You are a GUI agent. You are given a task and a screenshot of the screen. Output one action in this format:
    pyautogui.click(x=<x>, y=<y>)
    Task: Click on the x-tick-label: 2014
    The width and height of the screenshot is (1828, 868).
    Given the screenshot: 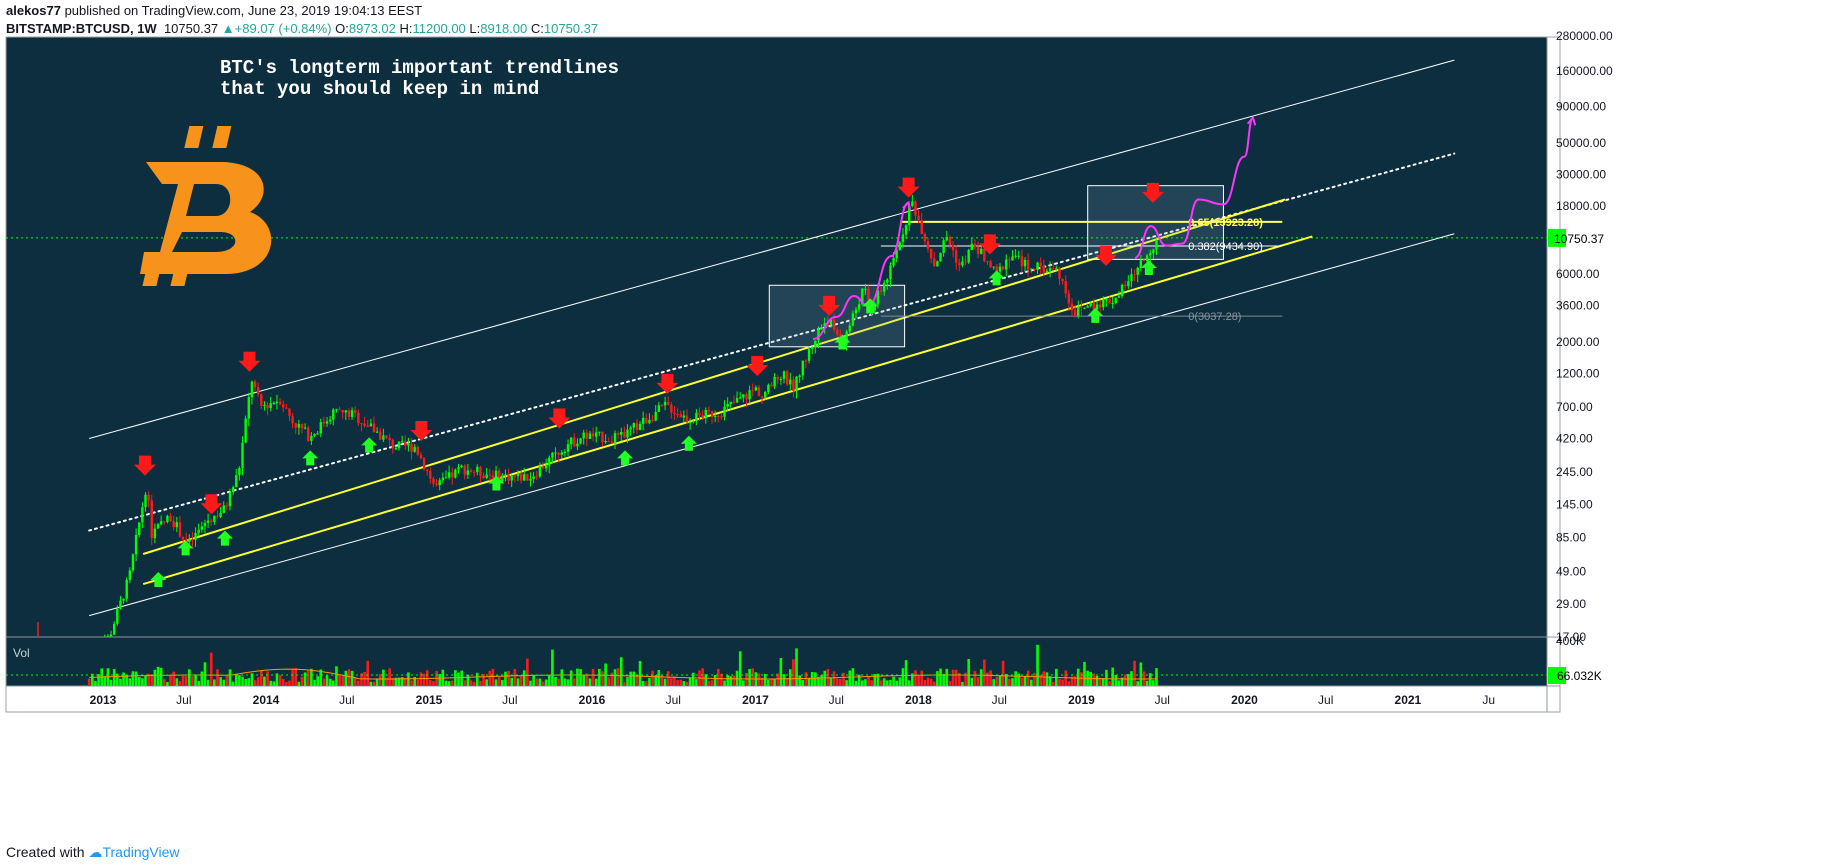 What is the action you would take?
    pyautogui.click(x=266, y=700)
    